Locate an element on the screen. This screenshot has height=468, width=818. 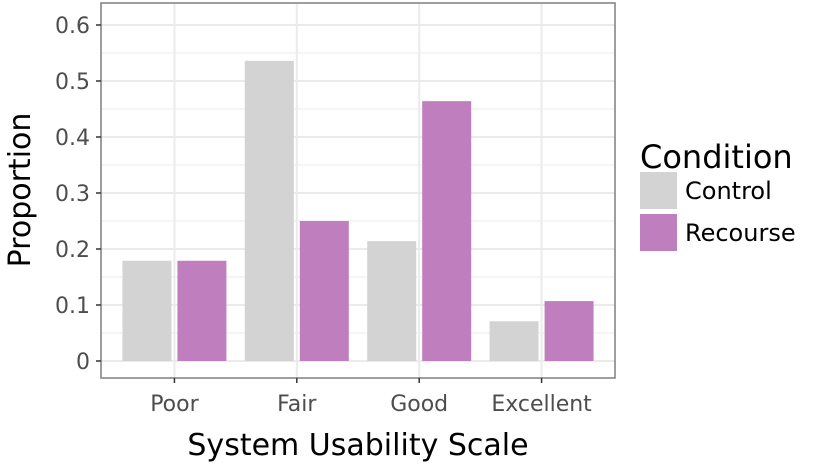
bar-recourse-excellent is located at coordinates (569, 331).